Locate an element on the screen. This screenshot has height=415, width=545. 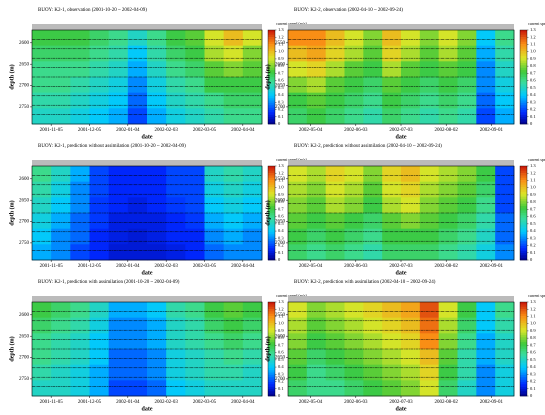
surface-band is located at coordinates (147, 27).